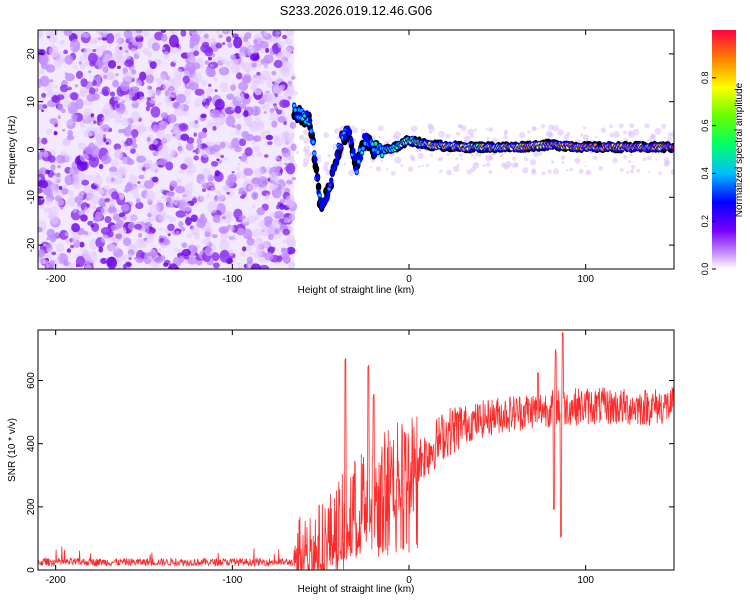  What do you see at coordinates (31, 380) in the screenshot?
I see `y-tick-label: 600` at bounding box center [31, 380].